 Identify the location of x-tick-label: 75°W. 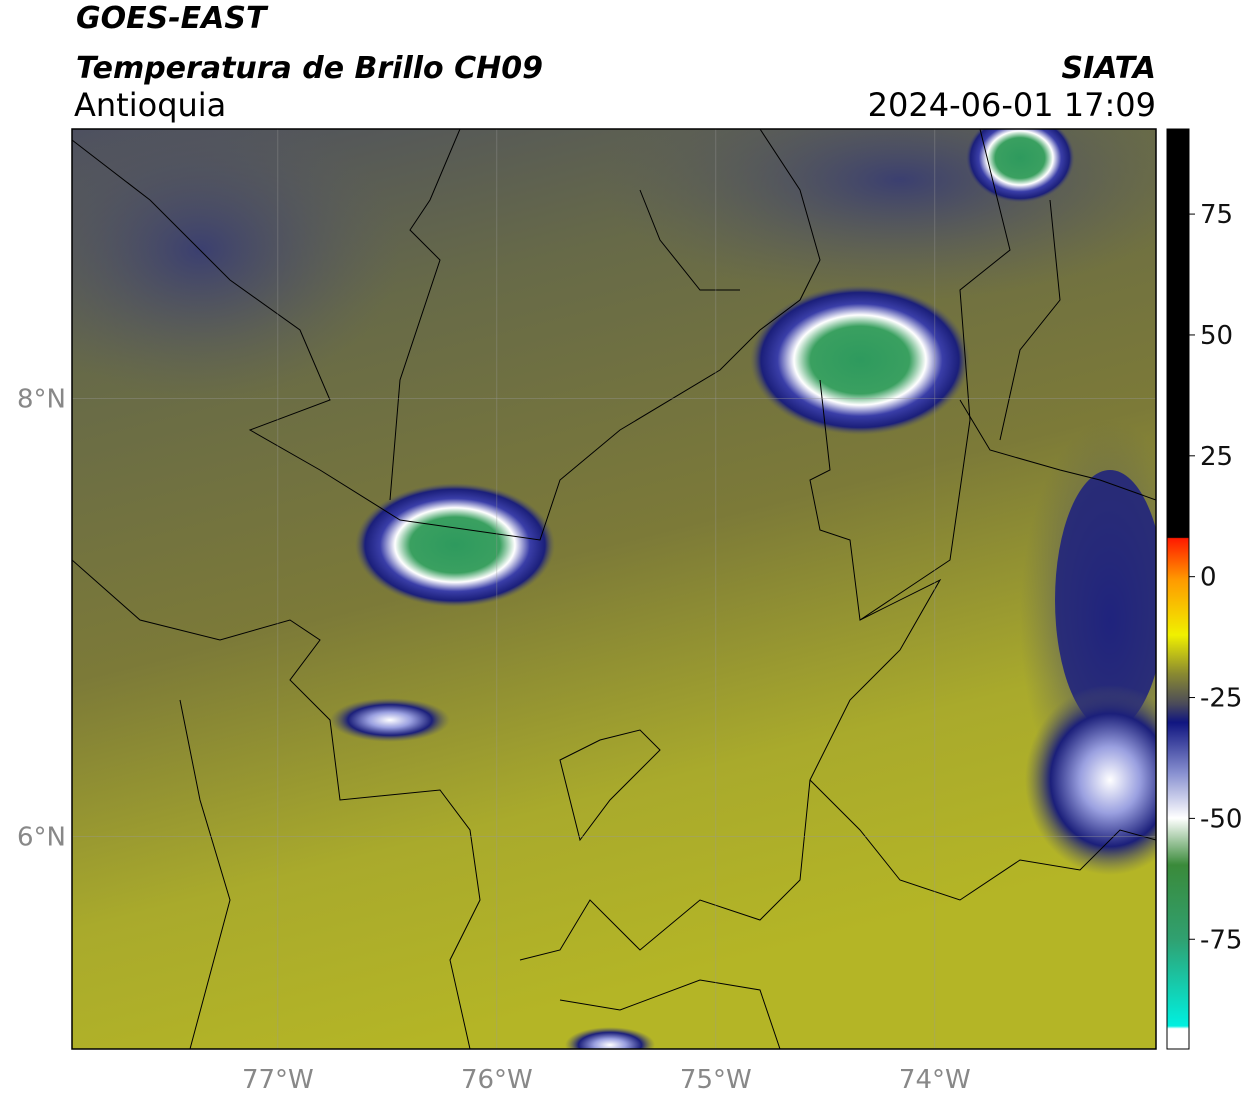
(716, 1080).